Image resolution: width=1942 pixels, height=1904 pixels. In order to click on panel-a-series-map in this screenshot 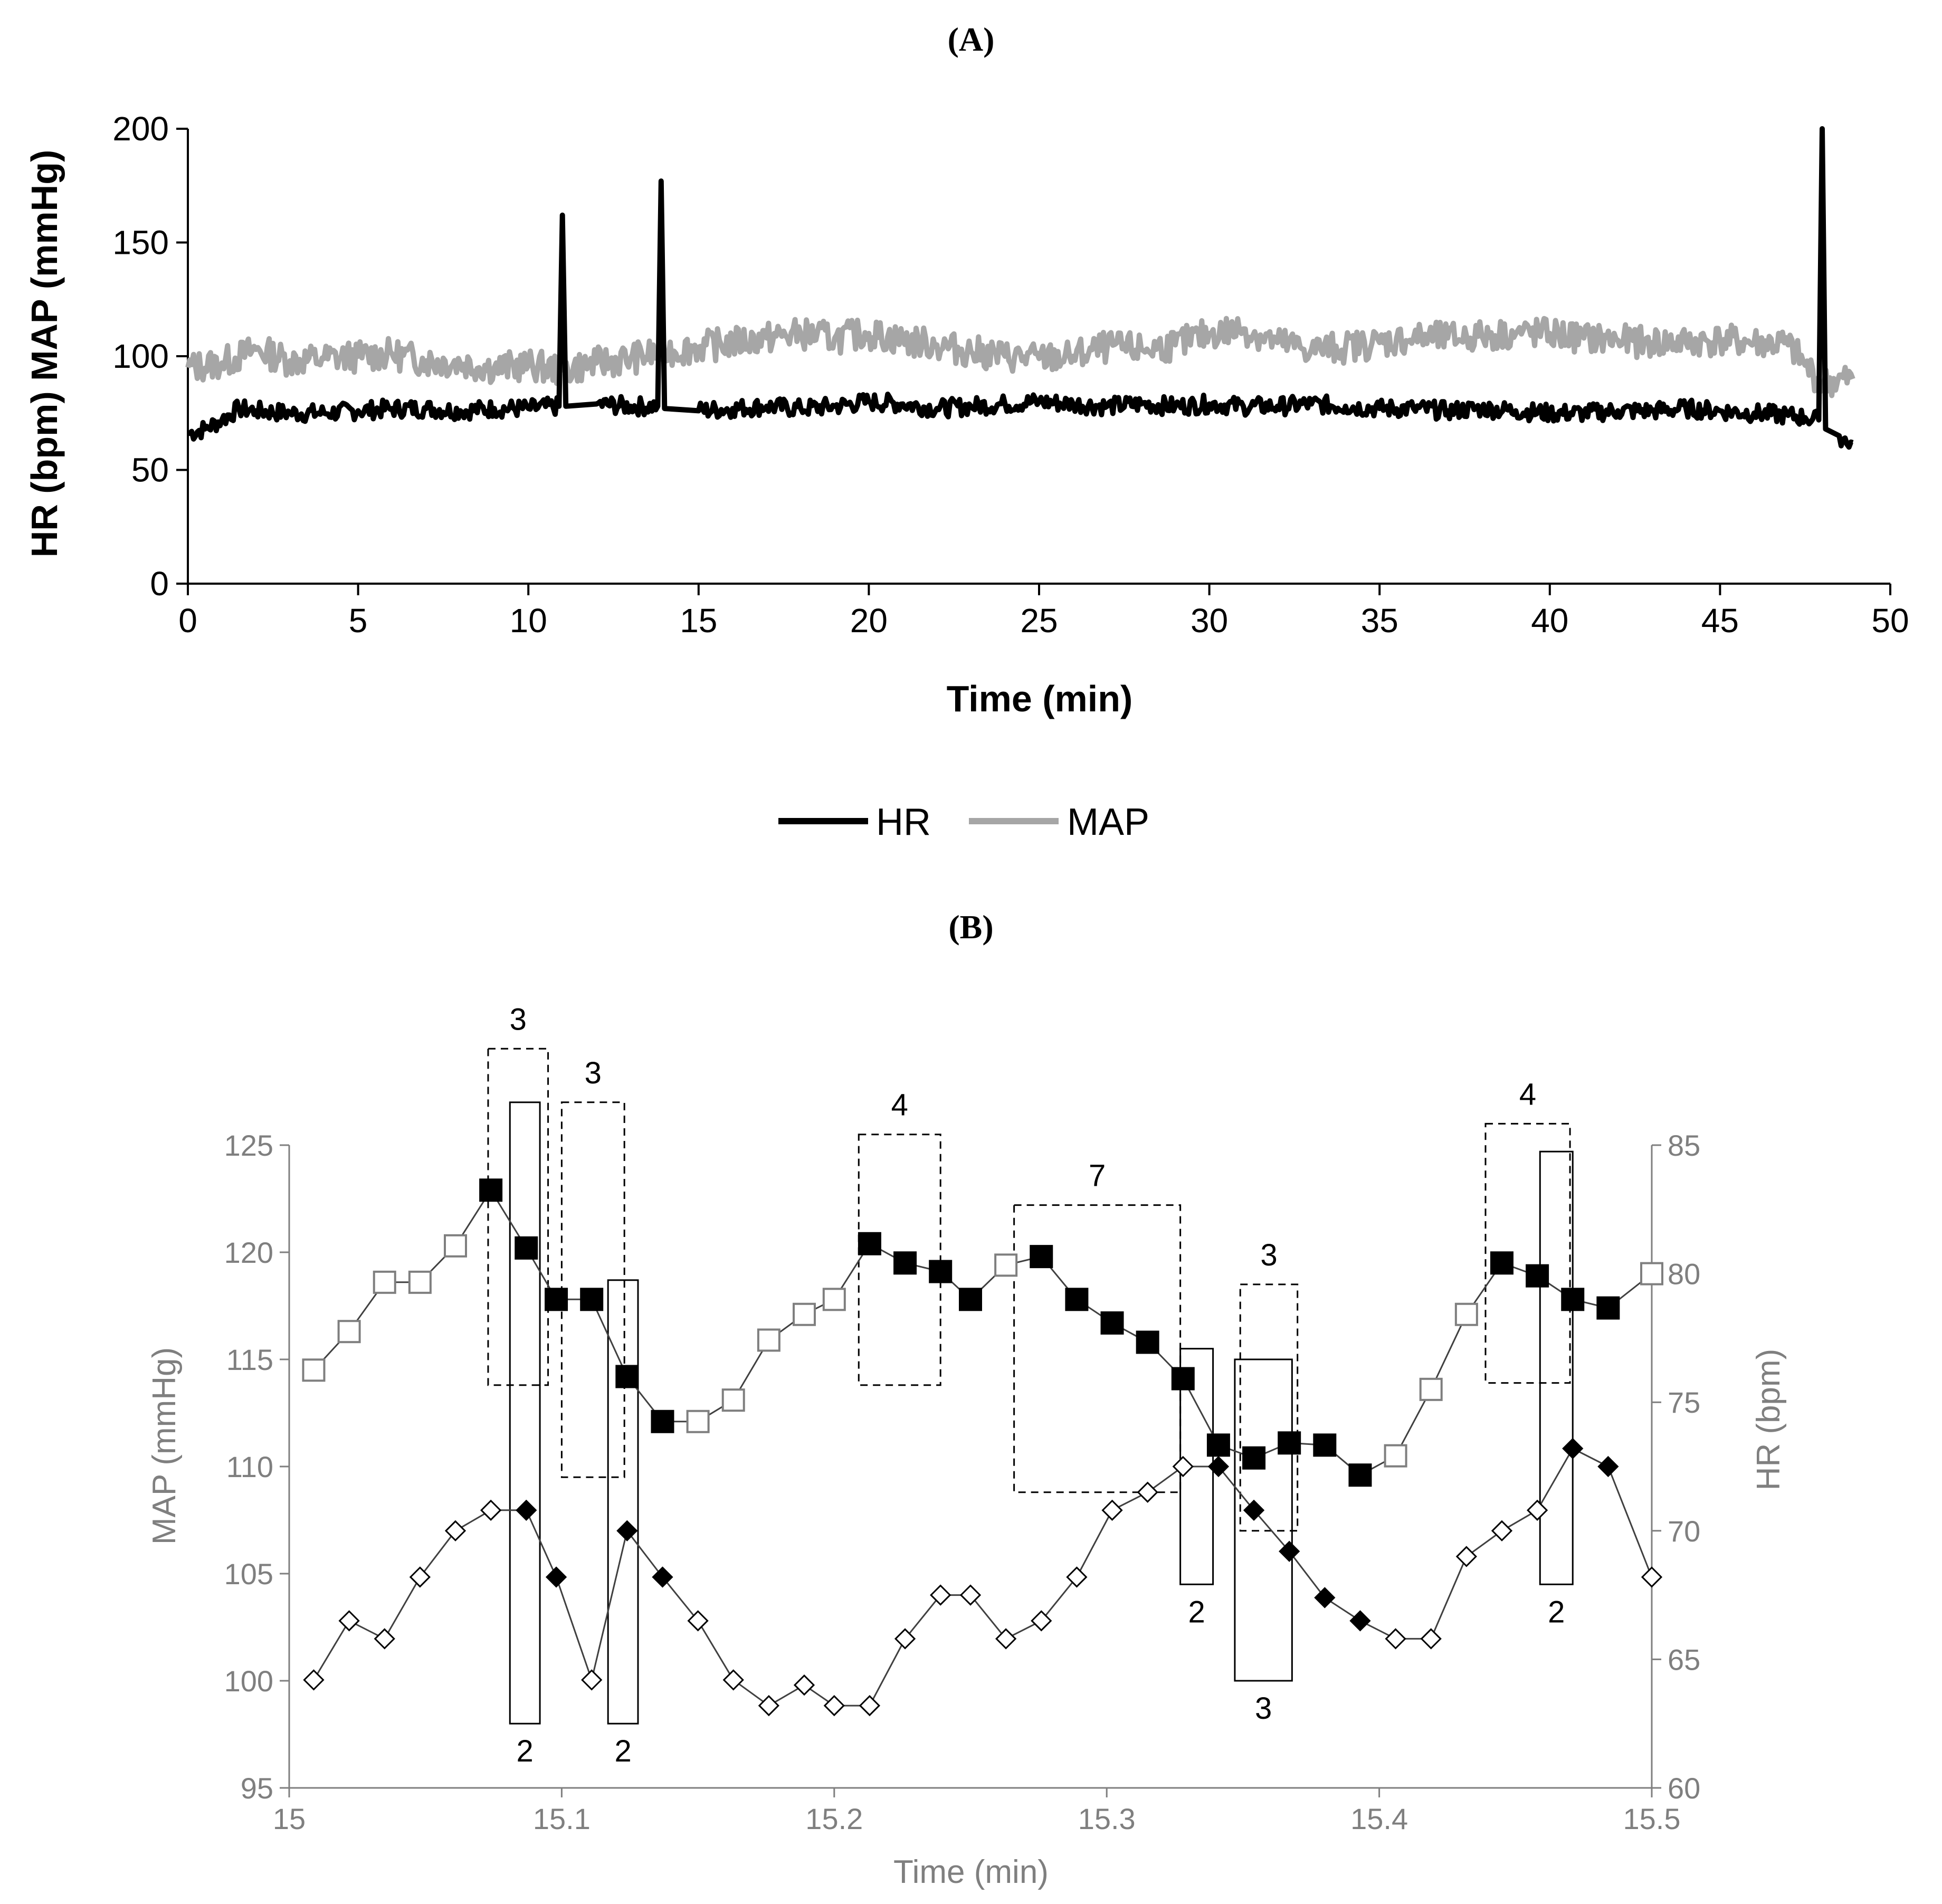, I will do `click(1020, 357)`.